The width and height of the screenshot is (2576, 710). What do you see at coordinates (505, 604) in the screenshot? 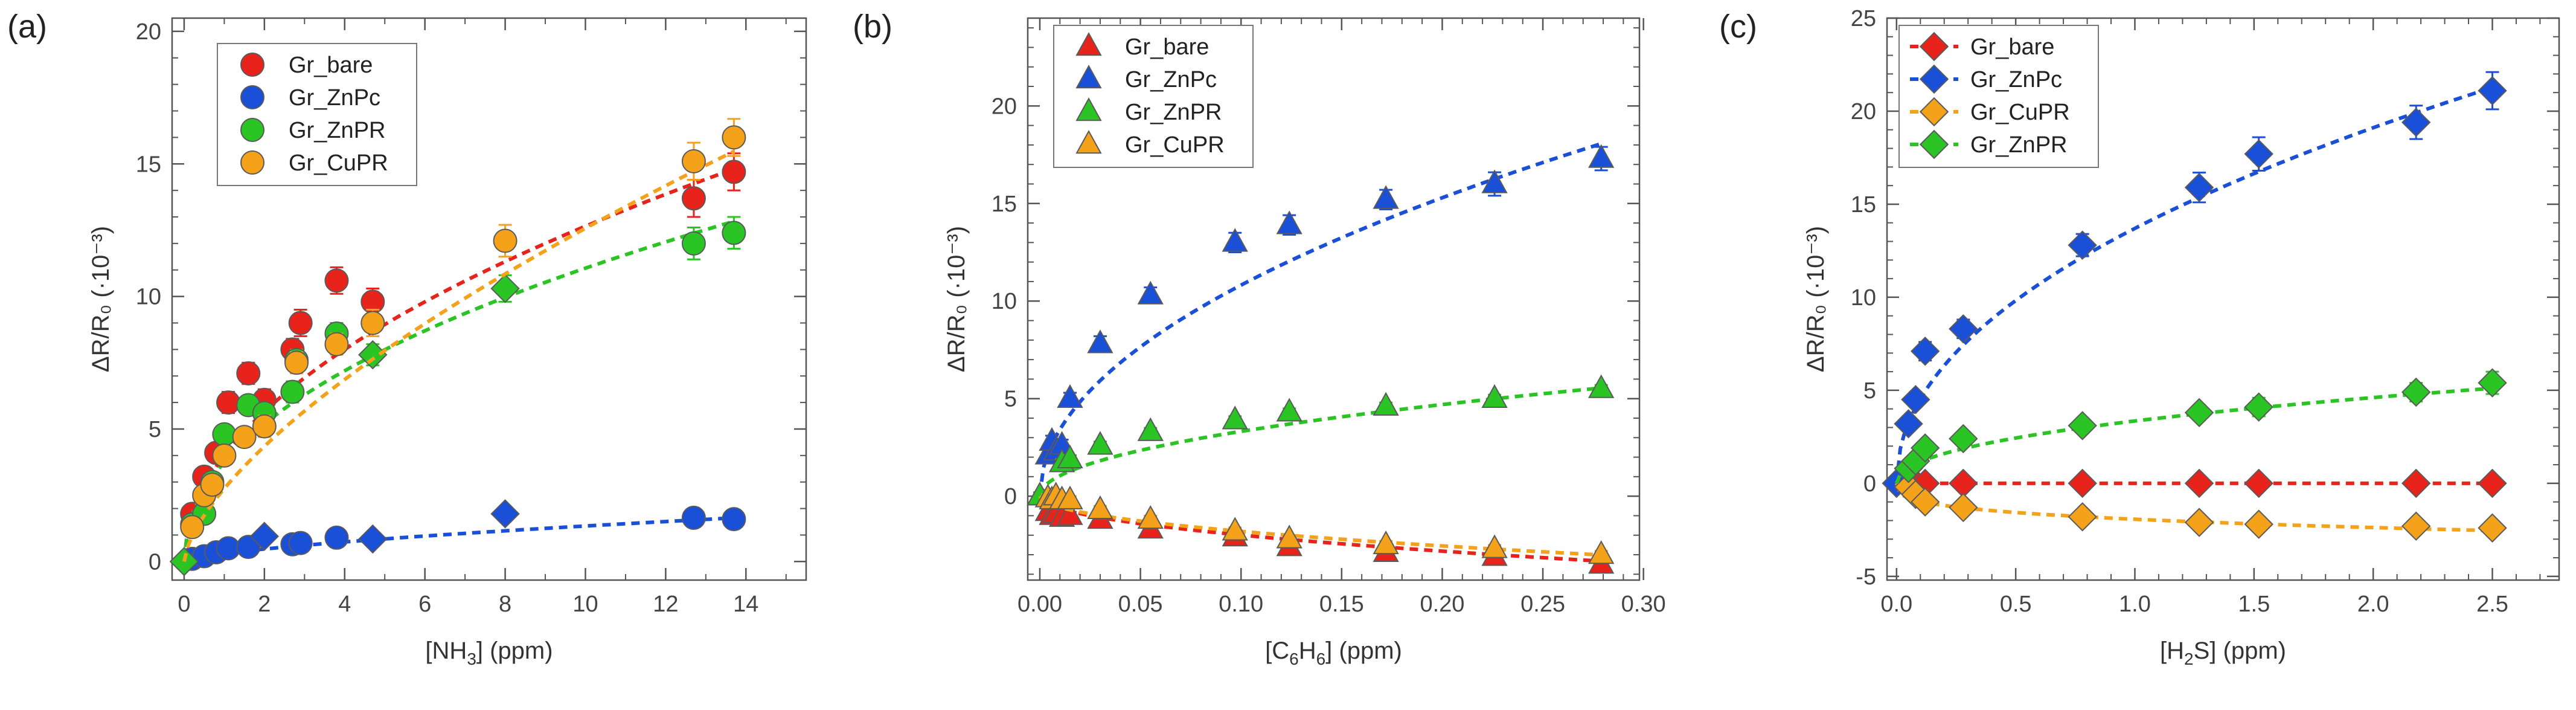
I see `x-tick-label: 8` at bounding box center [505, 604].